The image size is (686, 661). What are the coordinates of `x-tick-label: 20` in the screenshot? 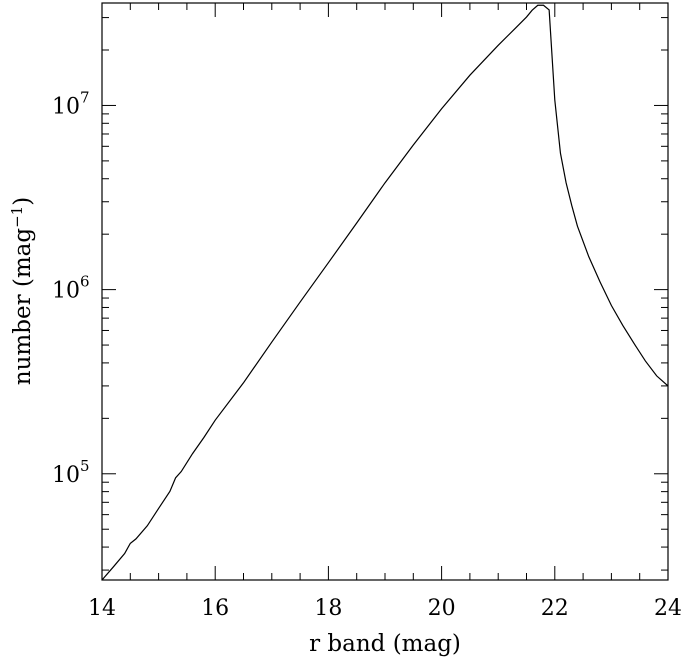 It's located at (442, 608).